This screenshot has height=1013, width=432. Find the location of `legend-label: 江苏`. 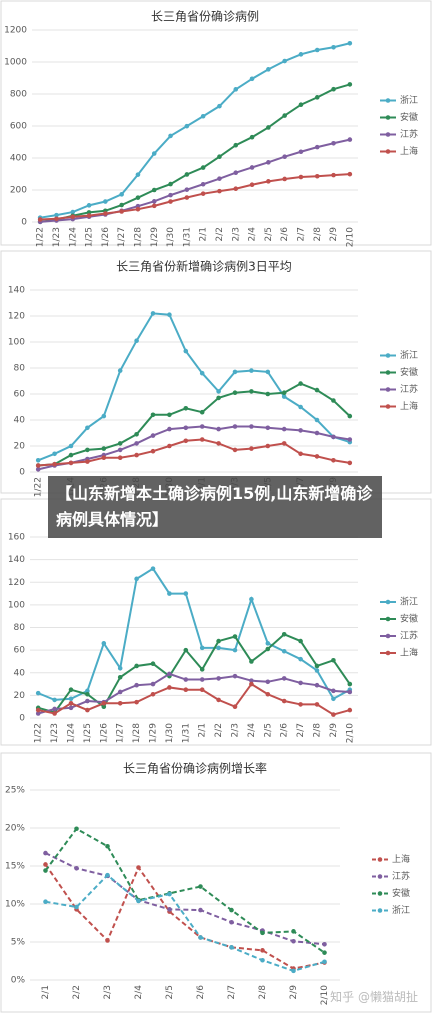

legend-label: 江苏 is located at coordinates (409, 134).